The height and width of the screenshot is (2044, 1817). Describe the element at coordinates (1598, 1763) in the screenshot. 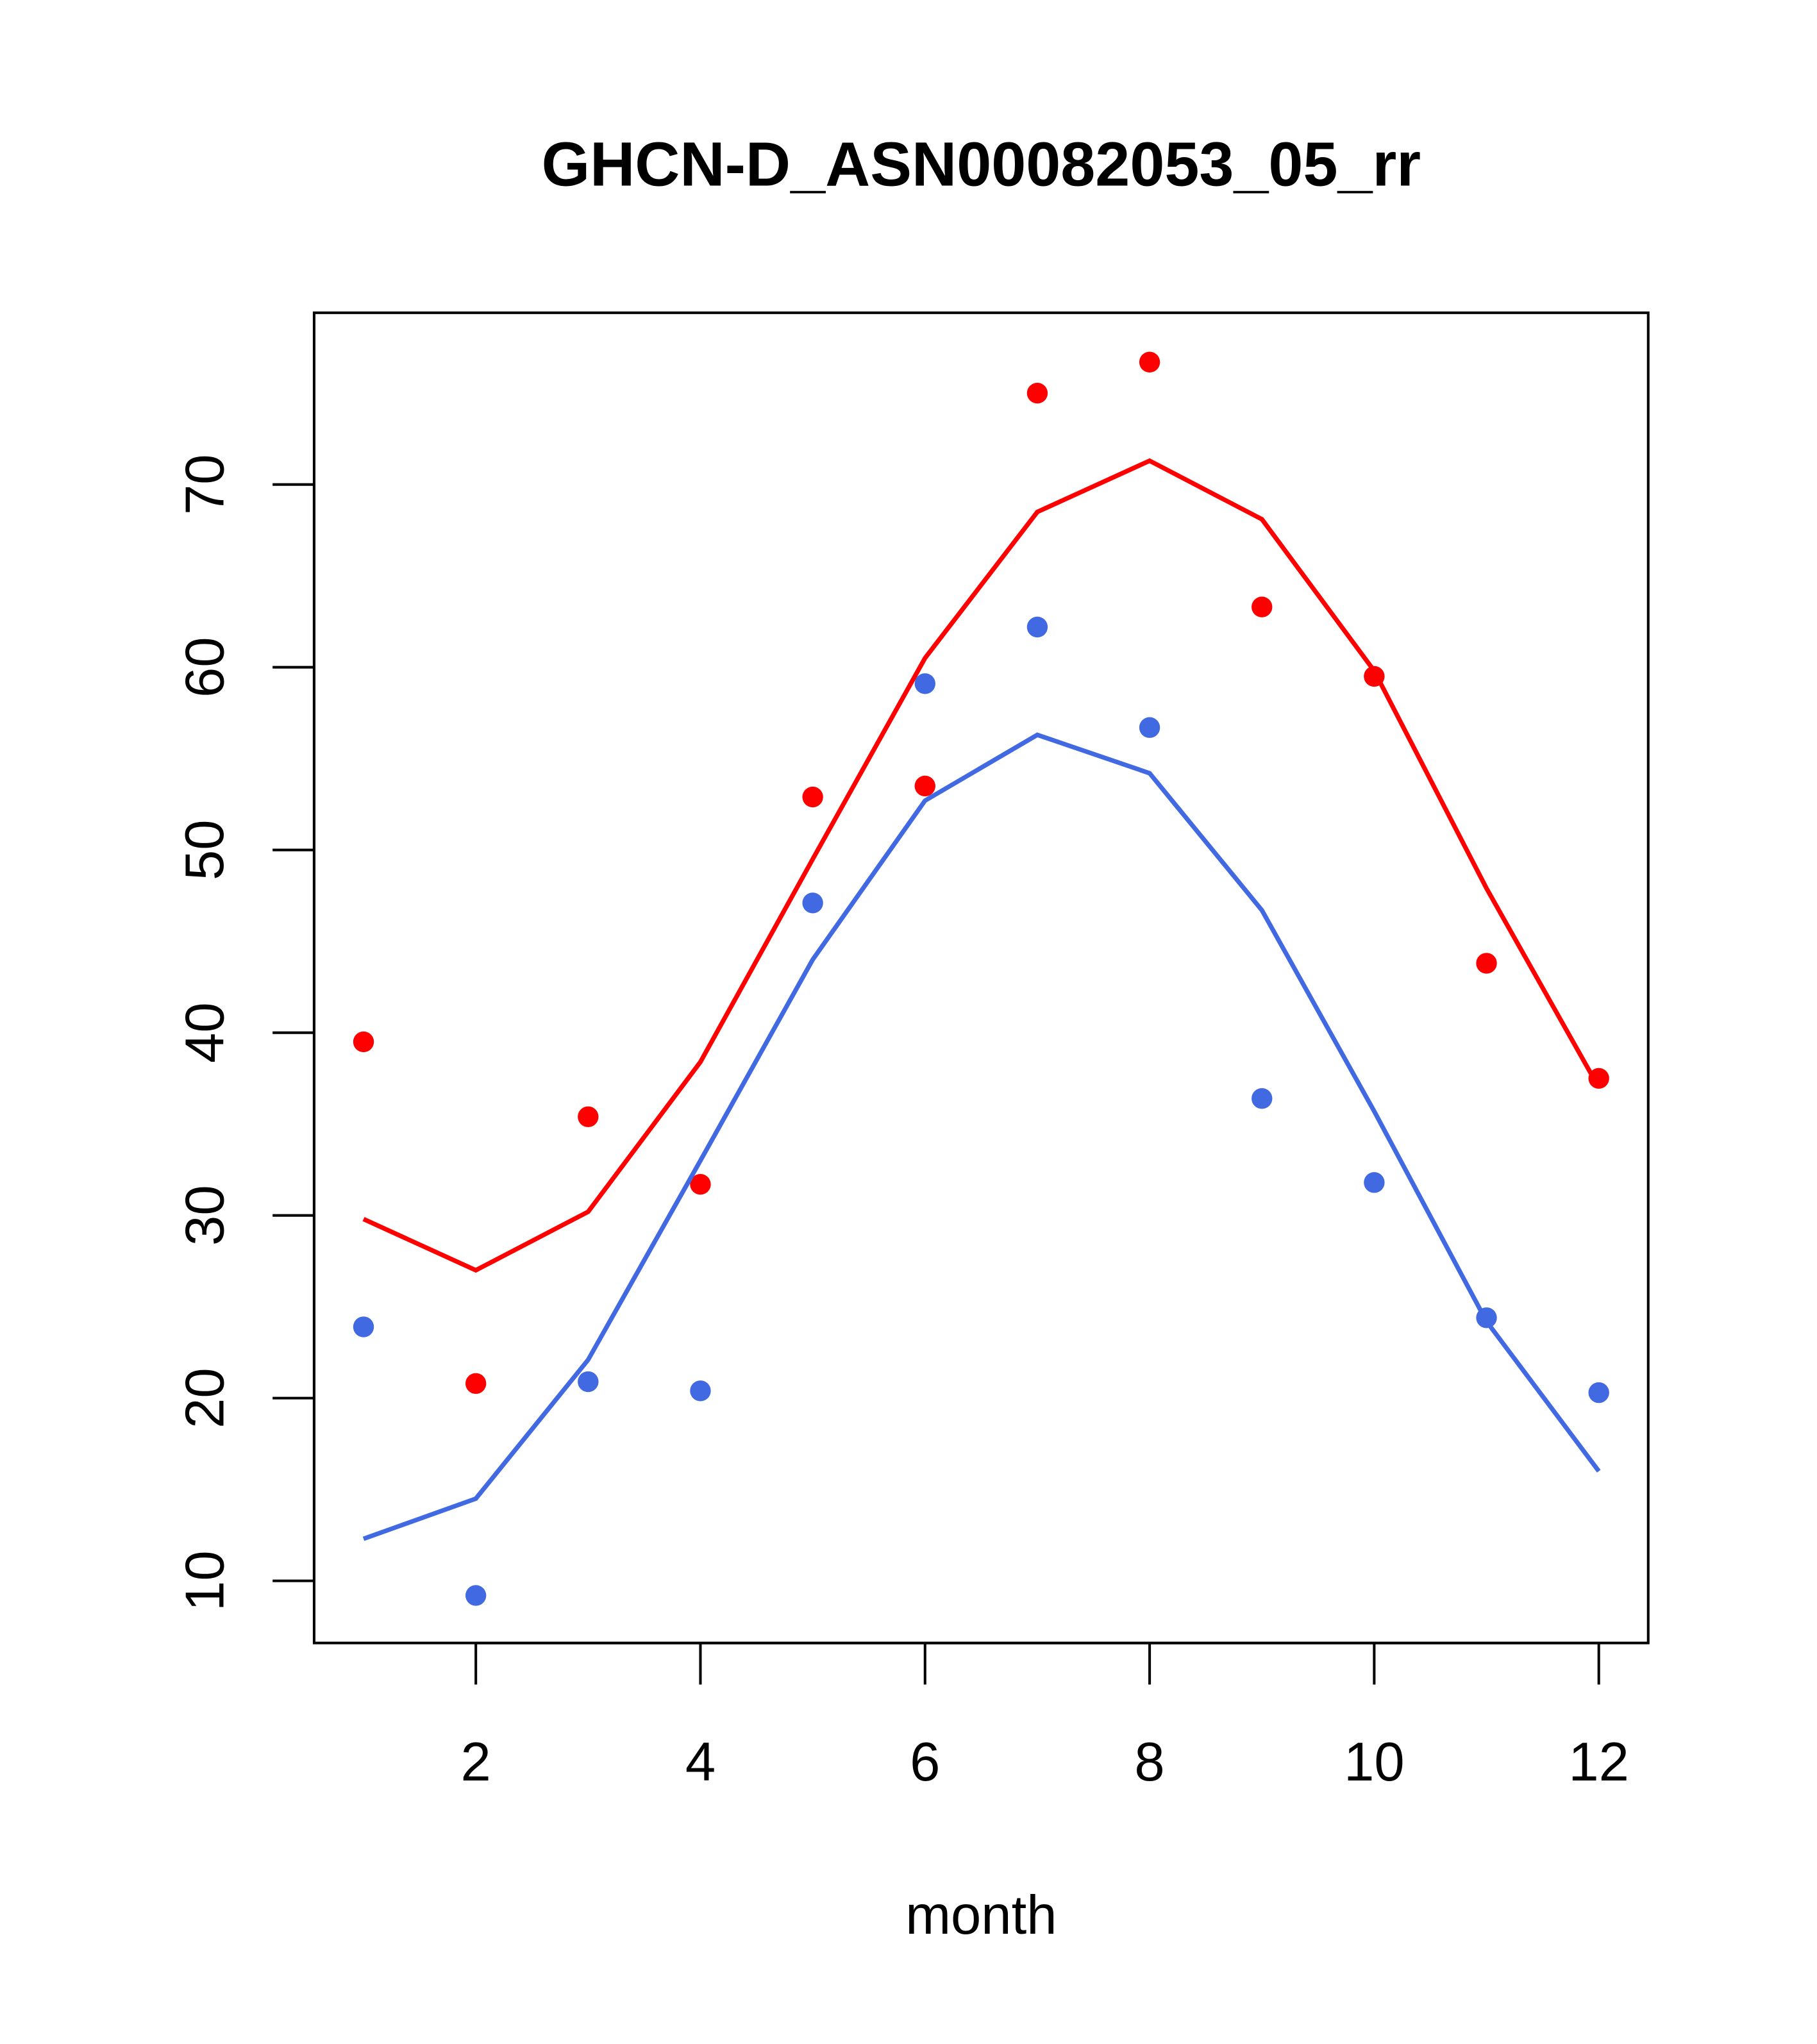

I see `x-tick-label: 12` at that location.